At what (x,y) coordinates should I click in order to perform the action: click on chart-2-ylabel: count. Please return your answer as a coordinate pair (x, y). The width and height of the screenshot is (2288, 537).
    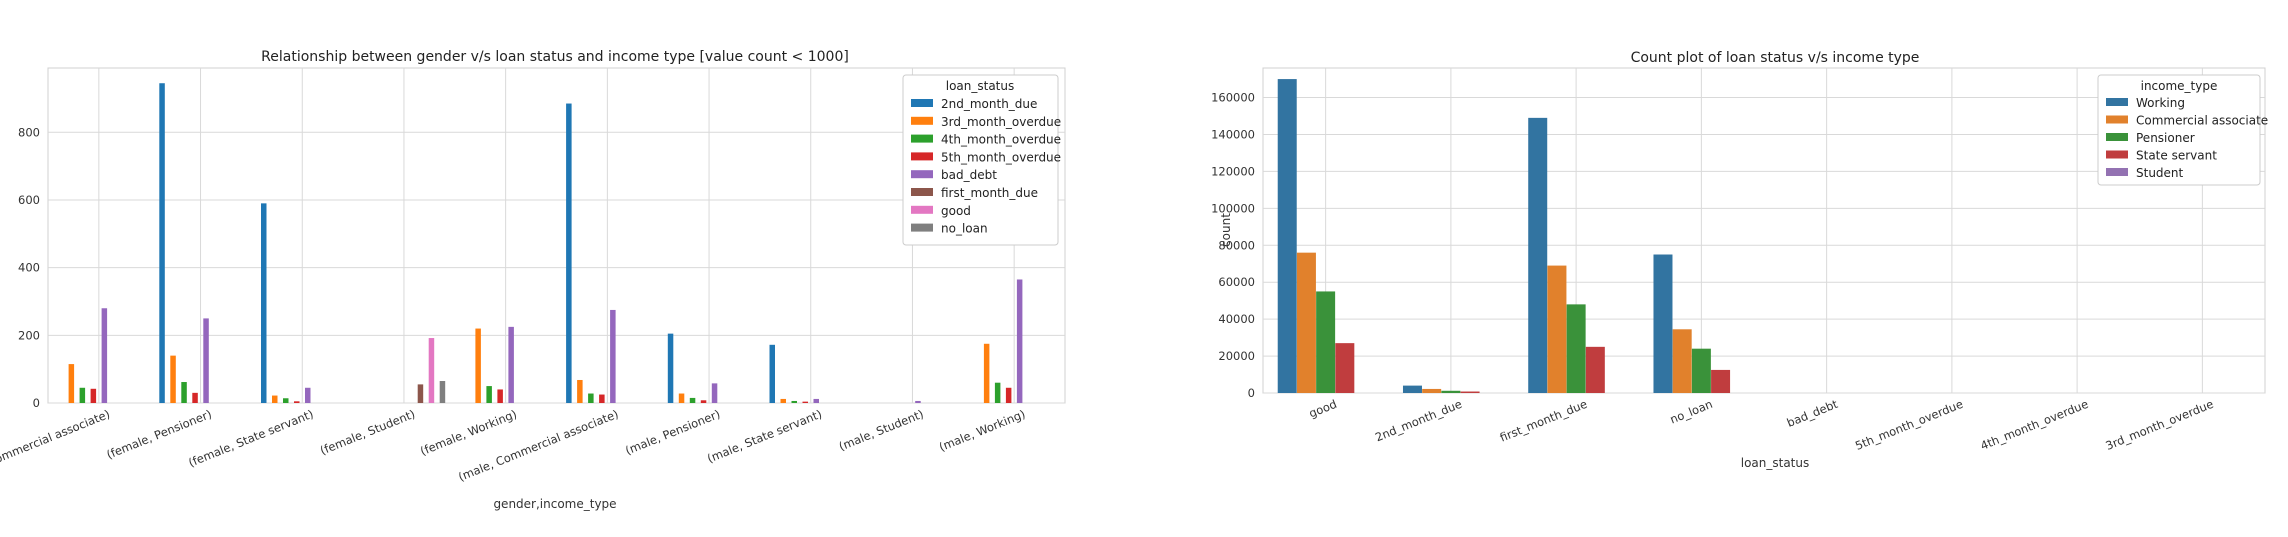
    Looking at the image, I should click on (1226, 230).